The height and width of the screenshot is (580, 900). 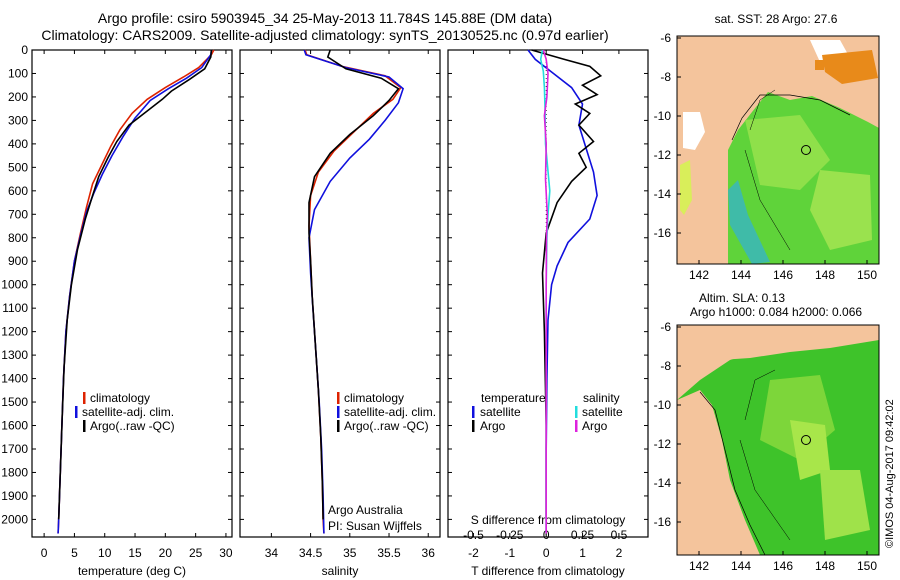 What do you see at coordinates (850, 67) in the screenshot?
I see `map1-sst-orange` at bounding box center [850, 67].